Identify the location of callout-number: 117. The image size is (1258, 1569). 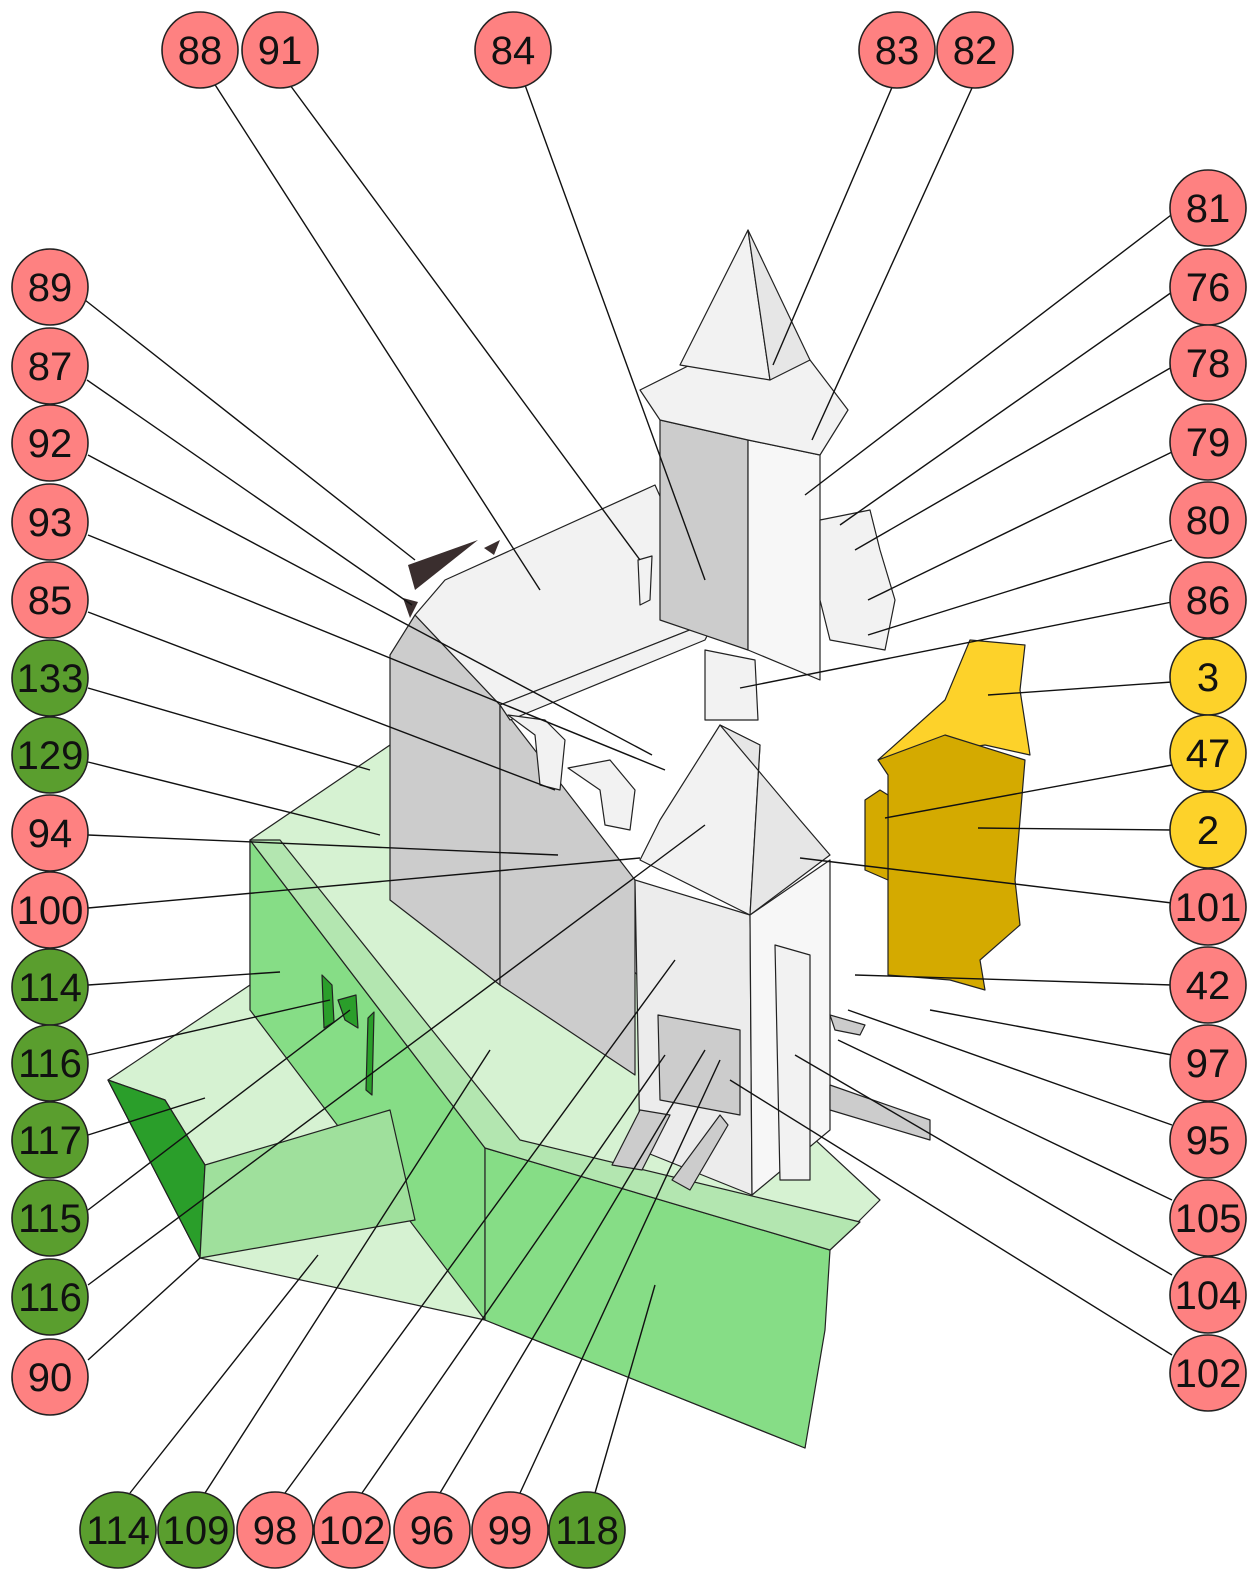
(50, 1141).